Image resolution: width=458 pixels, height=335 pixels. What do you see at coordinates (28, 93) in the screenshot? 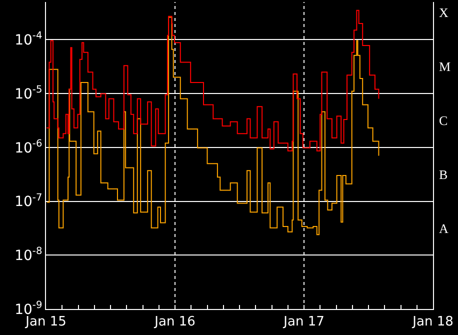
I see `y-tick-label: 10$^{-5}$` at bounding box center [28, 93].